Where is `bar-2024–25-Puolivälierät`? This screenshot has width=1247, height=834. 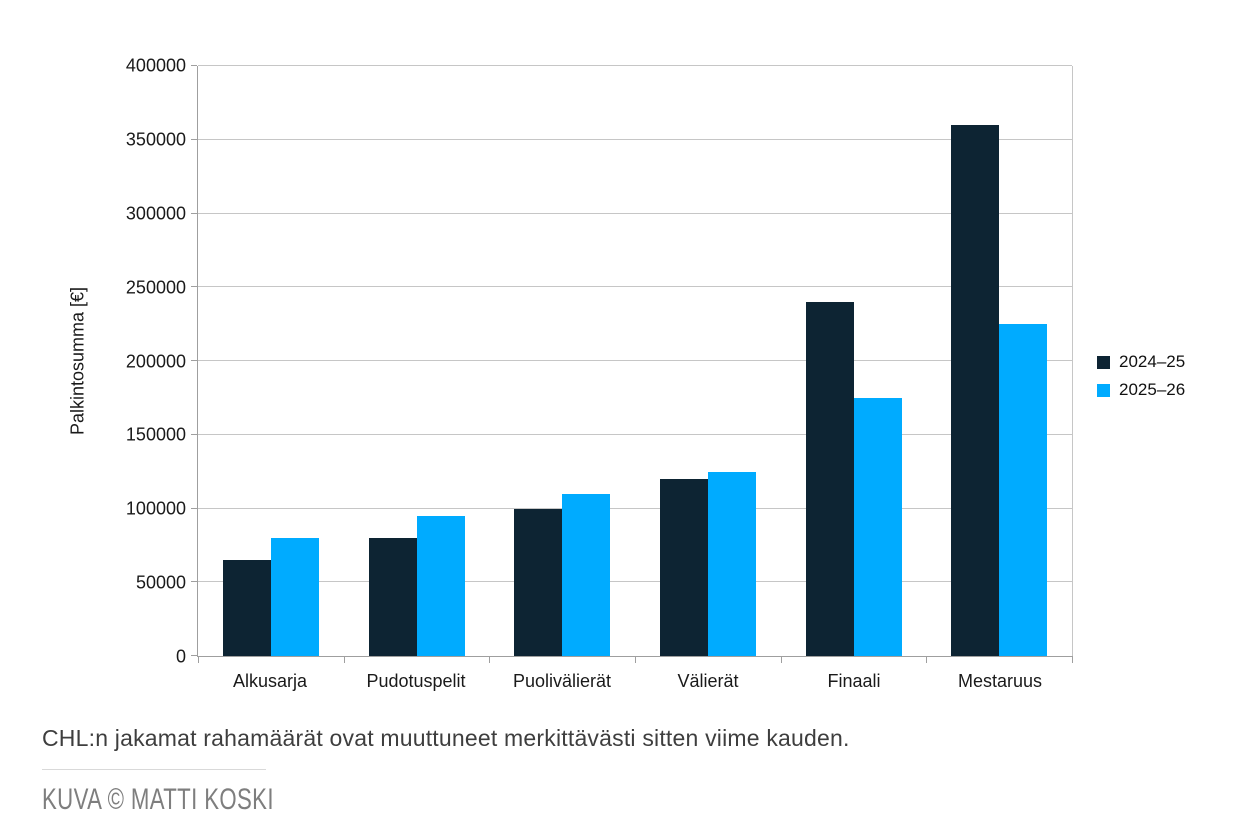
bar-2024–25-Puolivälierät is located at coordinates (538, 582).